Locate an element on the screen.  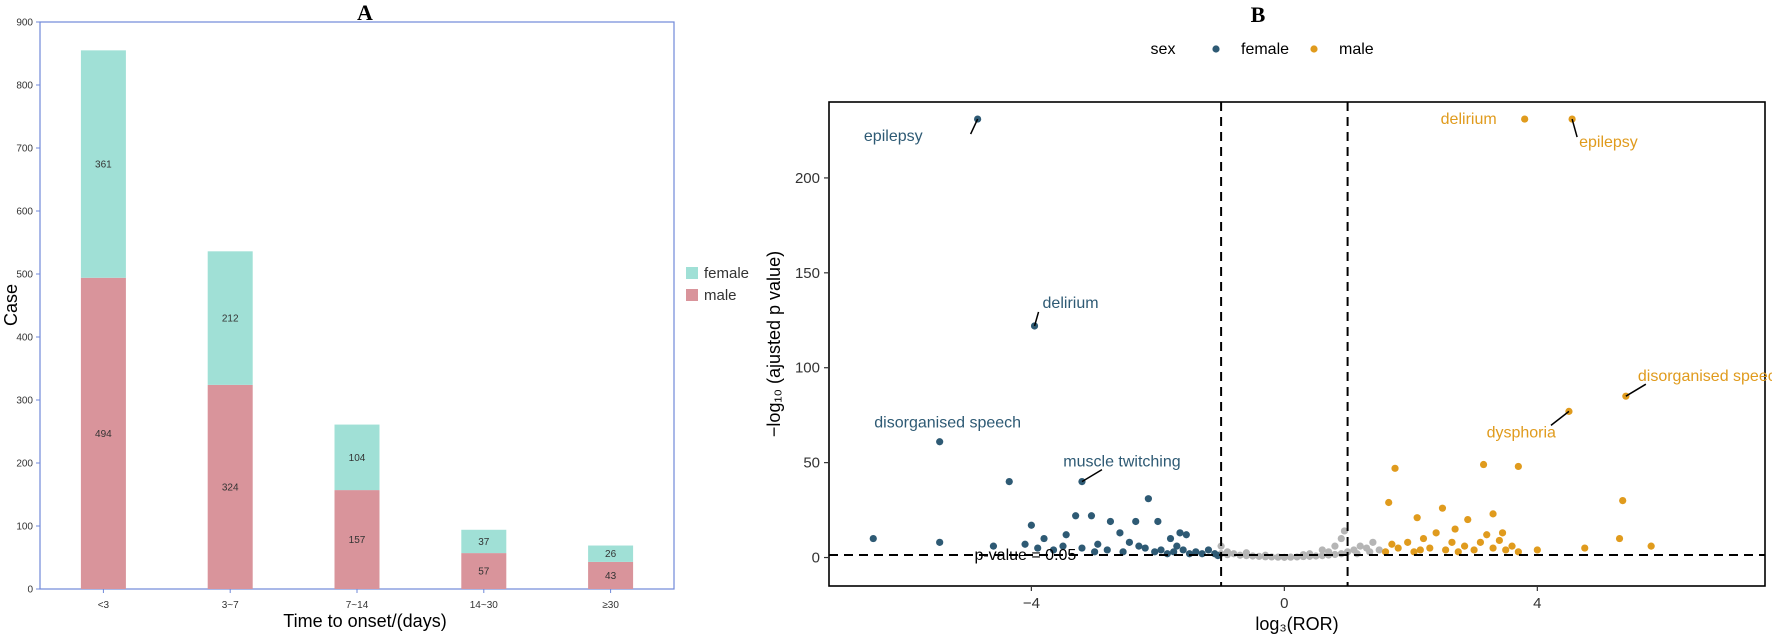
panel-a-bar-label: 37 is located at coordinates (484, 542).